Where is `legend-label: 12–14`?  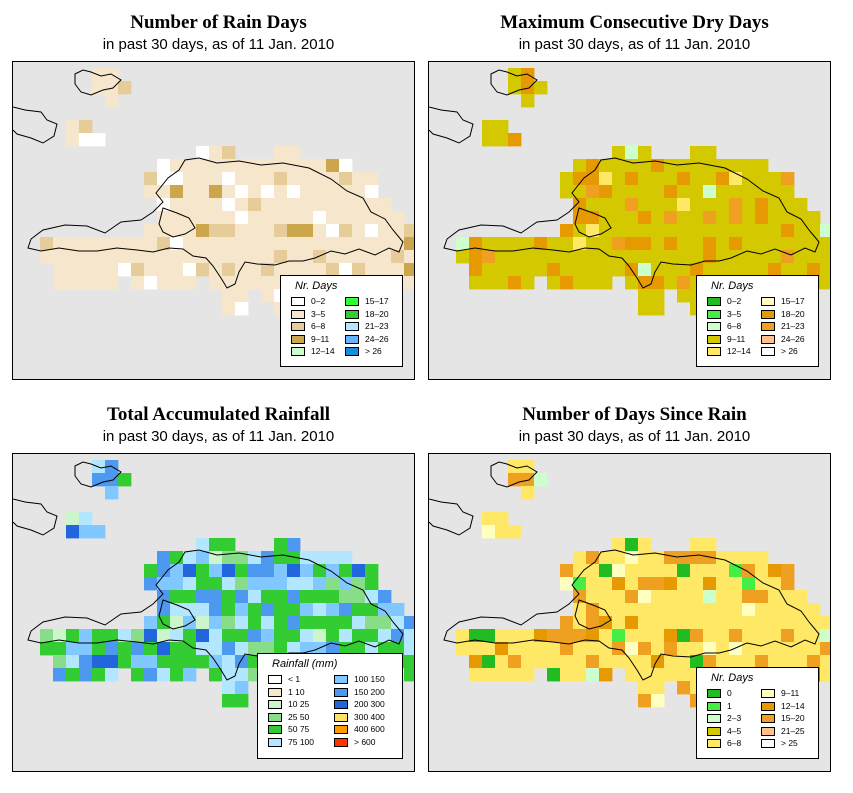
legend-label: 12–14 is located at coordinates (323, 351).